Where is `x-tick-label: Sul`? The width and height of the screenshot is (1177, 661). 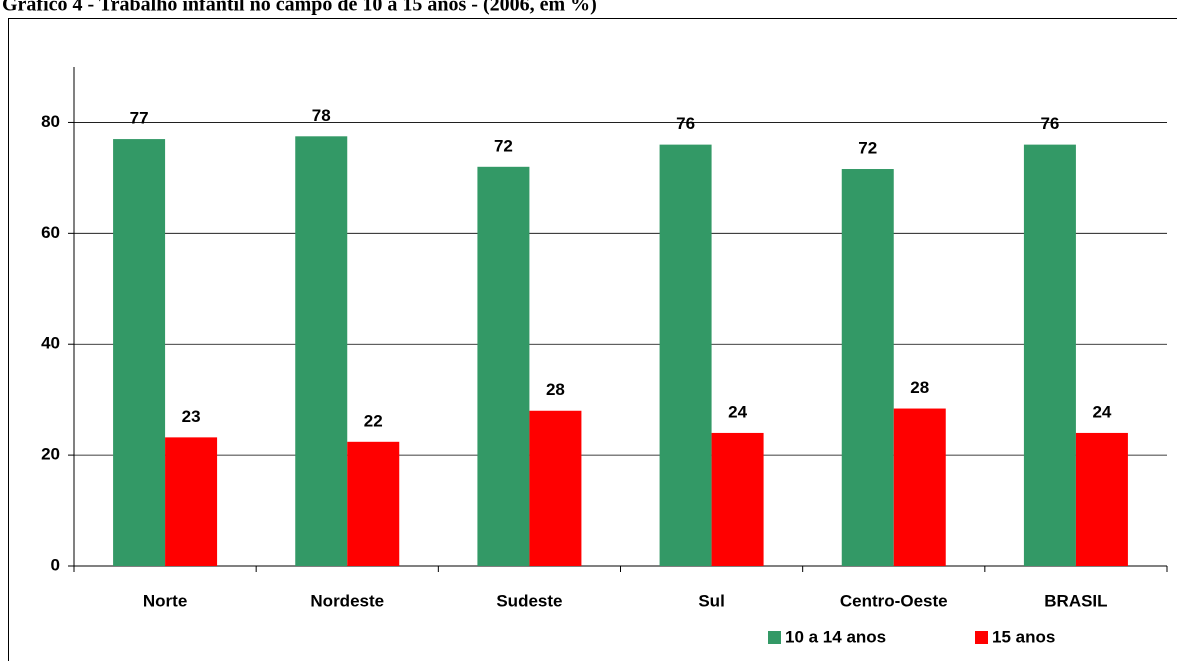 x-tick-label: Sul is located at coordinates (711, 600).